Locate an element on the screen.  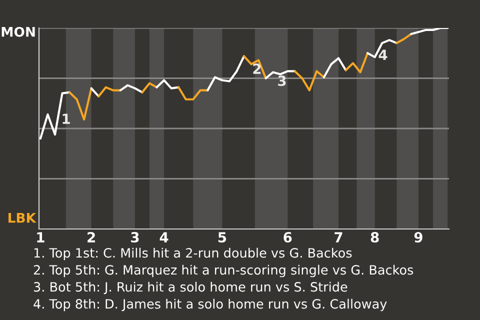
x-tick-label: 9 is located at coordinates (418, 237).